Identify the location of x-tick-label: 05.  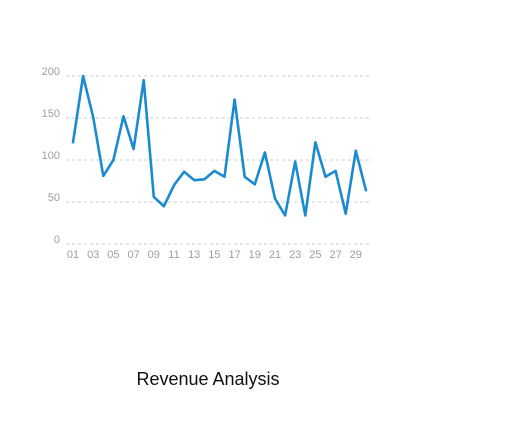
(113, 255).